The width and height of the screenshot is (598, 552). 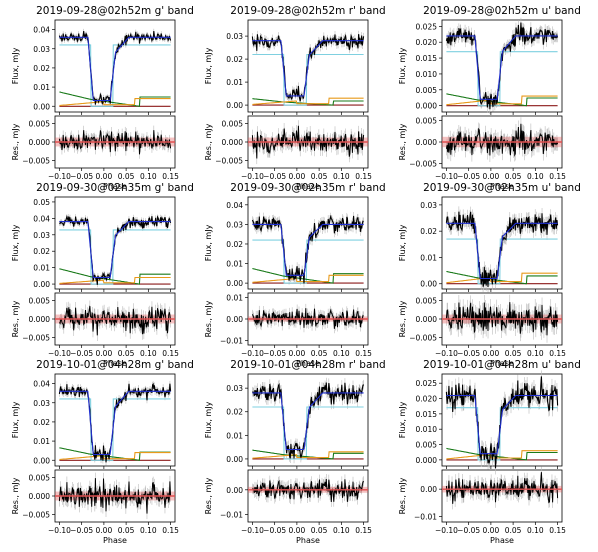 I want to click on flux-data-line, so click(x=502, y=422).